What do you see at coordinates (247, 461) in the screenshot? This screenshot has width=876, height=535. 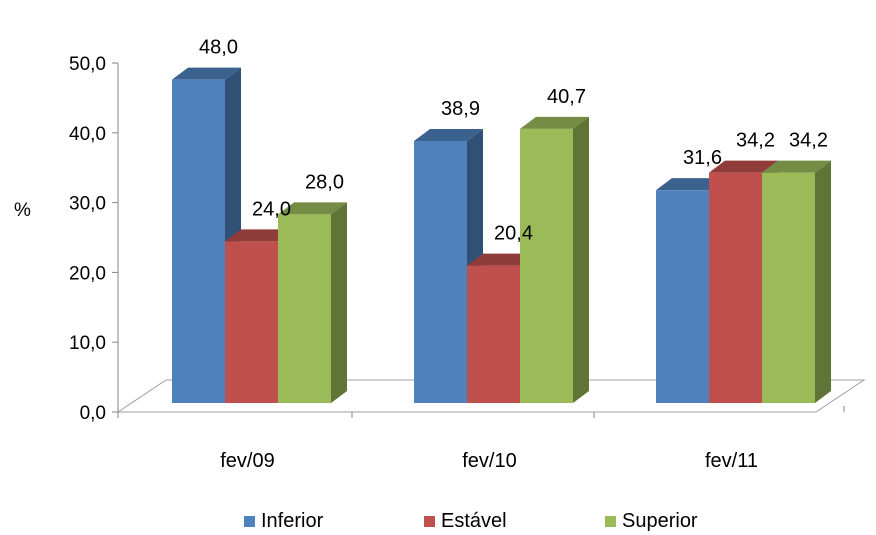 I see `x-tick-label: fev/09` at bounding box center [247, 461].